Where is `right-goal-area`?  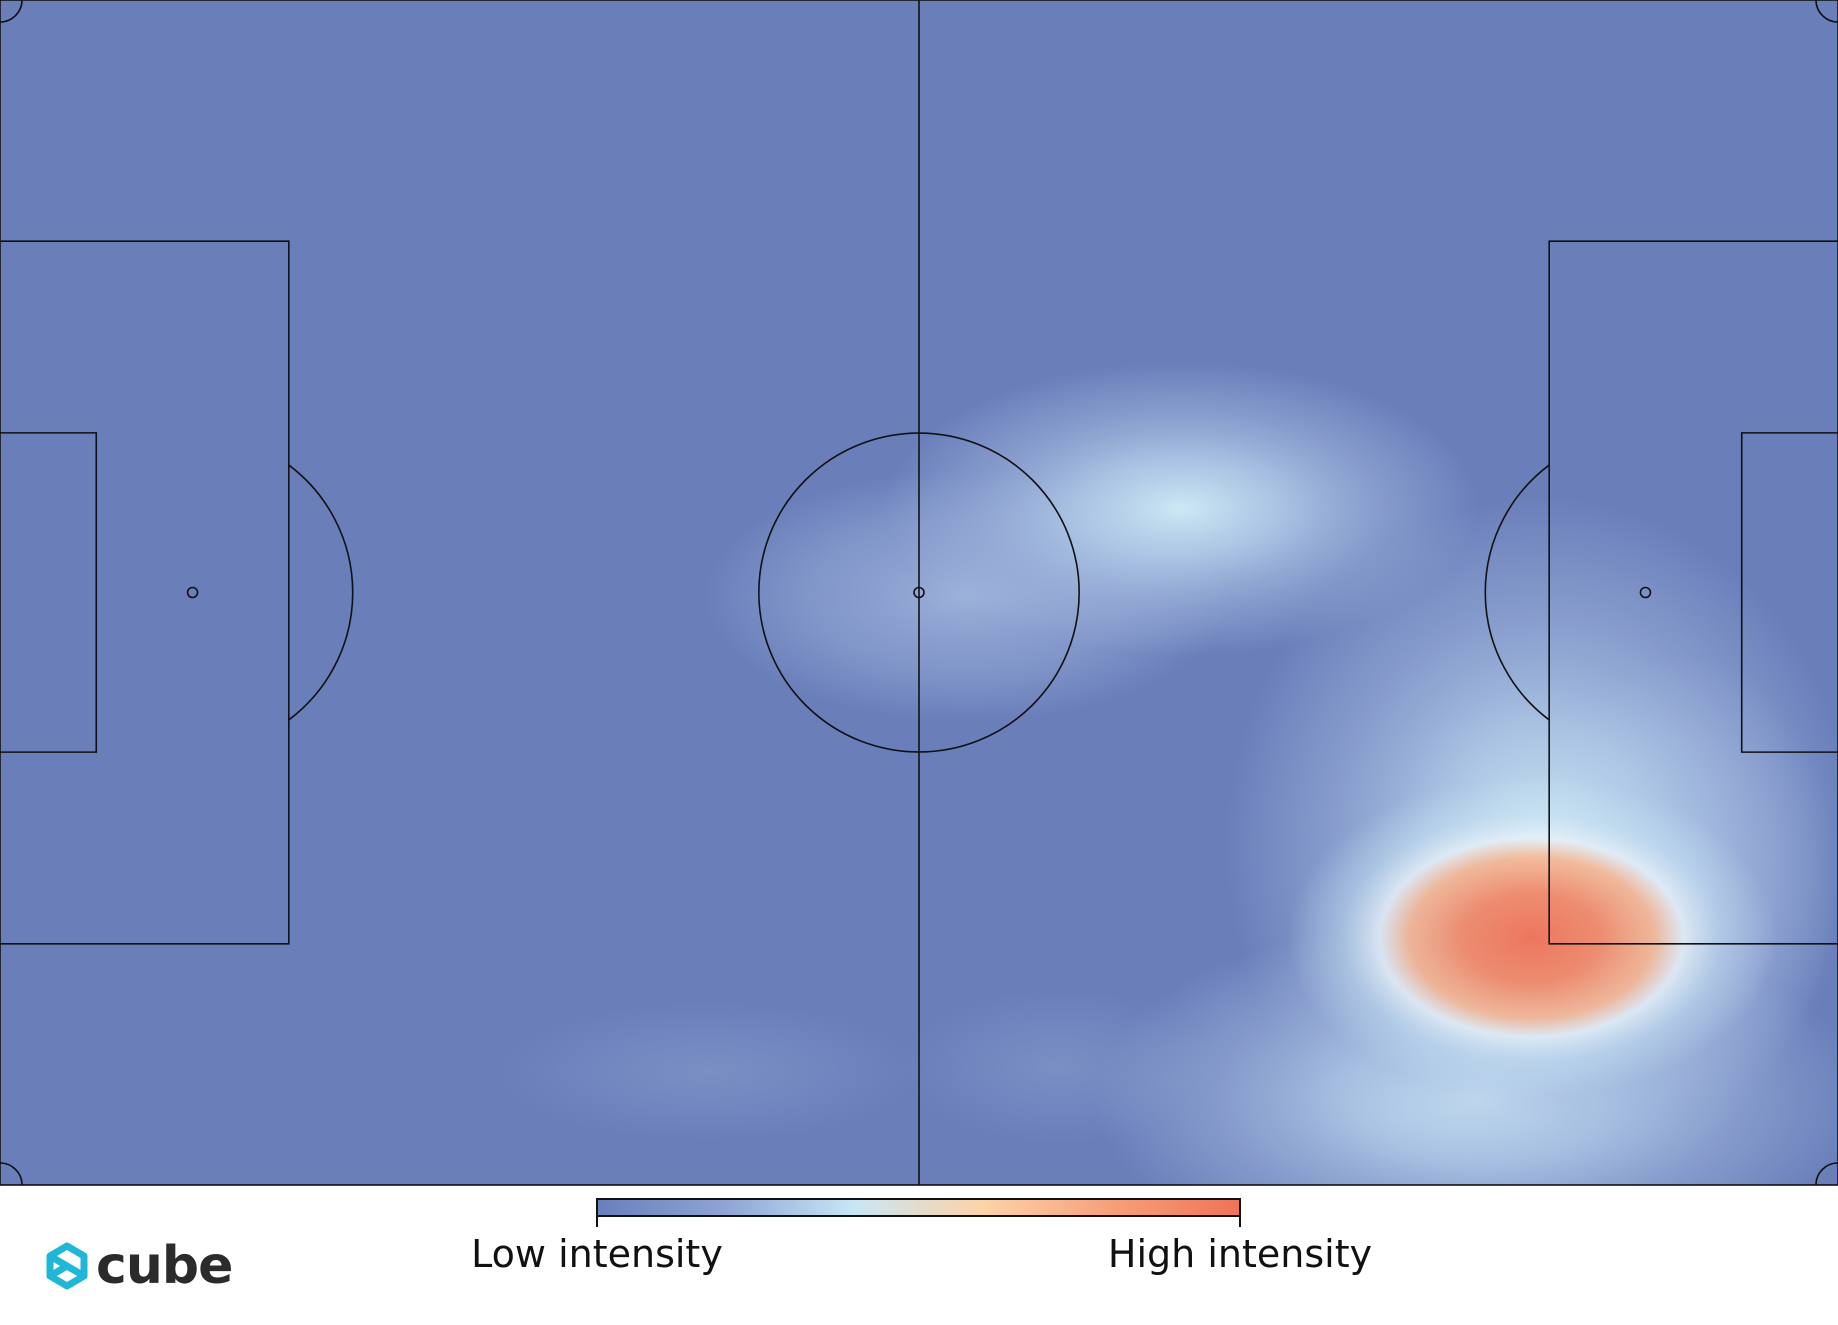
right-goal-area is located at coordinates (1789, 592).